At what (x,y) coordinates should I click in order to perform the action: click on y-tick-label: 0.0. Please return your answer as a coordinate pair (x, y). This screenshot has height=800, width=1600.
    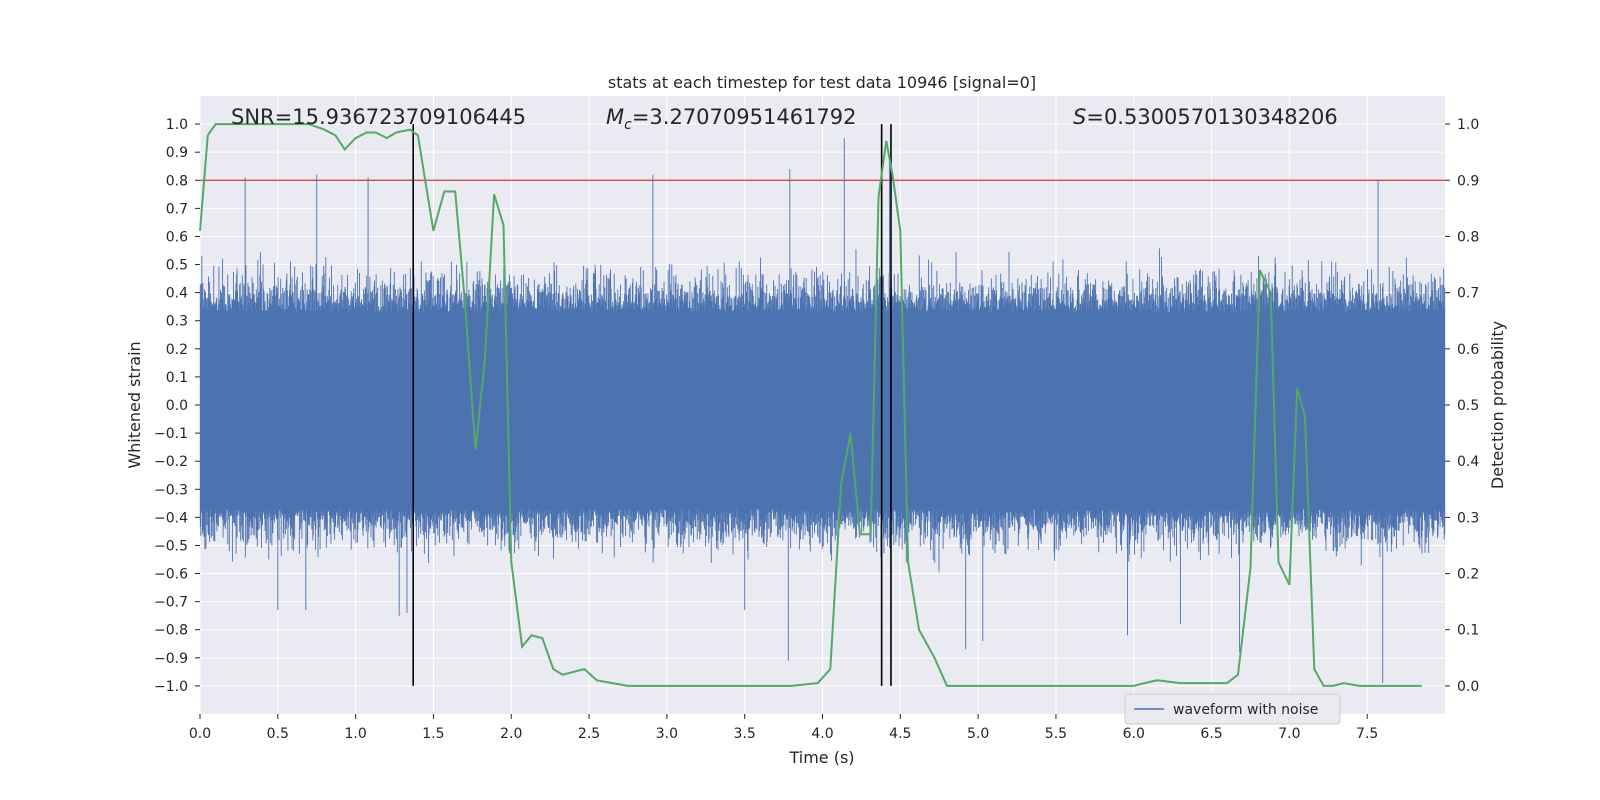
    Looking at the image, I should click on (177, 406).